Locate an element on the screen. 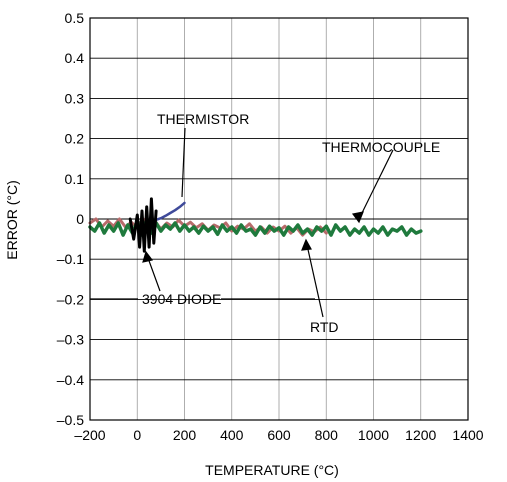  x-tick-label: 400 is located at coordinates (232, 435).